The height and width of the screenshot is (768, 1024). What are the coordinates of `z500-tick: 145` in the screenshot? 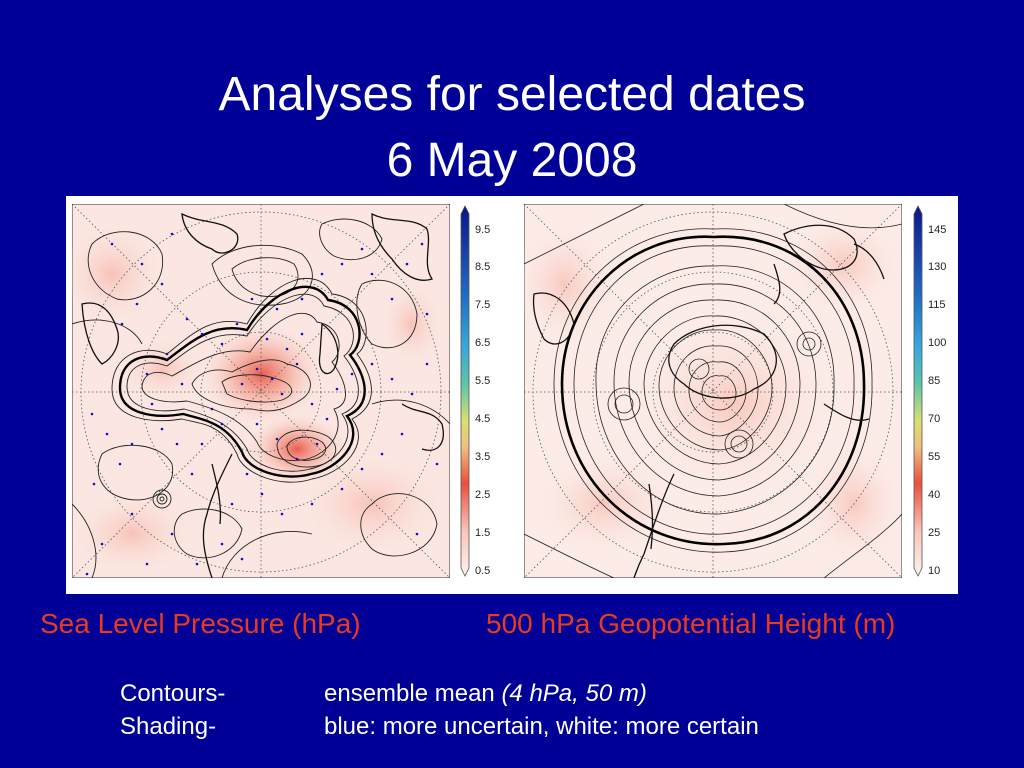 It's located at (937, 230).